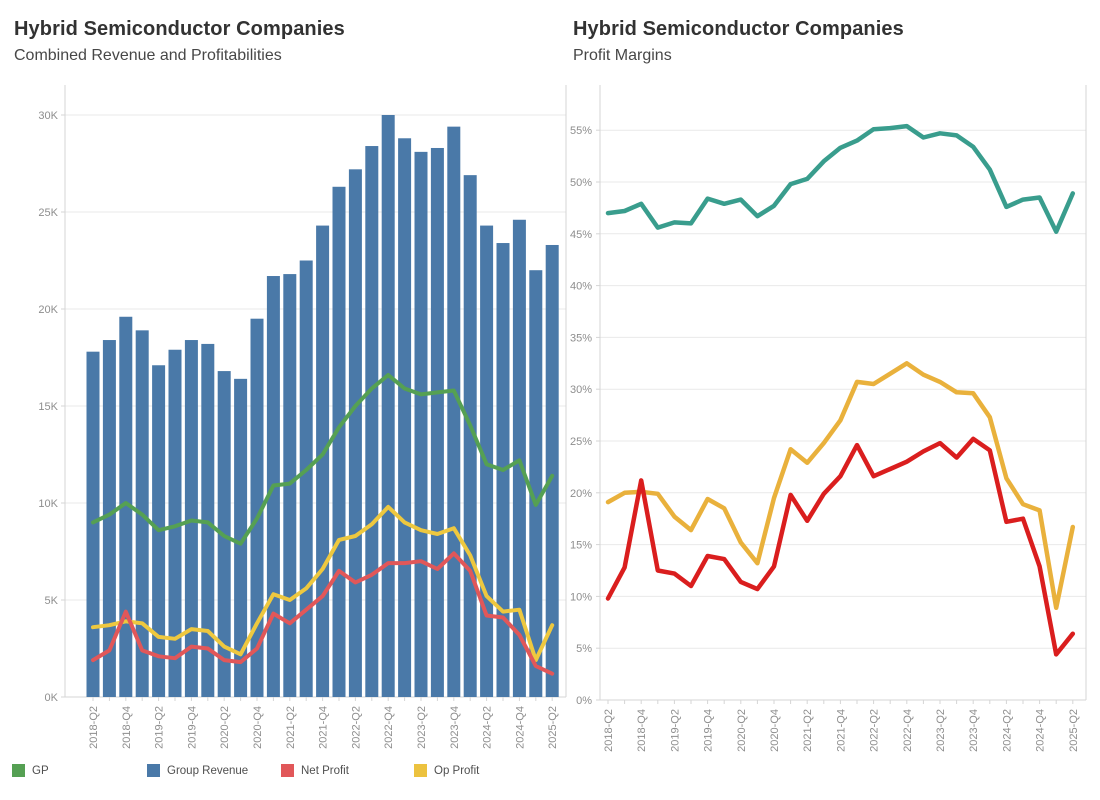  Describe the element at coordinates (48, 407) in the screenshot. I see `y-tick-label: 15K` at that location.